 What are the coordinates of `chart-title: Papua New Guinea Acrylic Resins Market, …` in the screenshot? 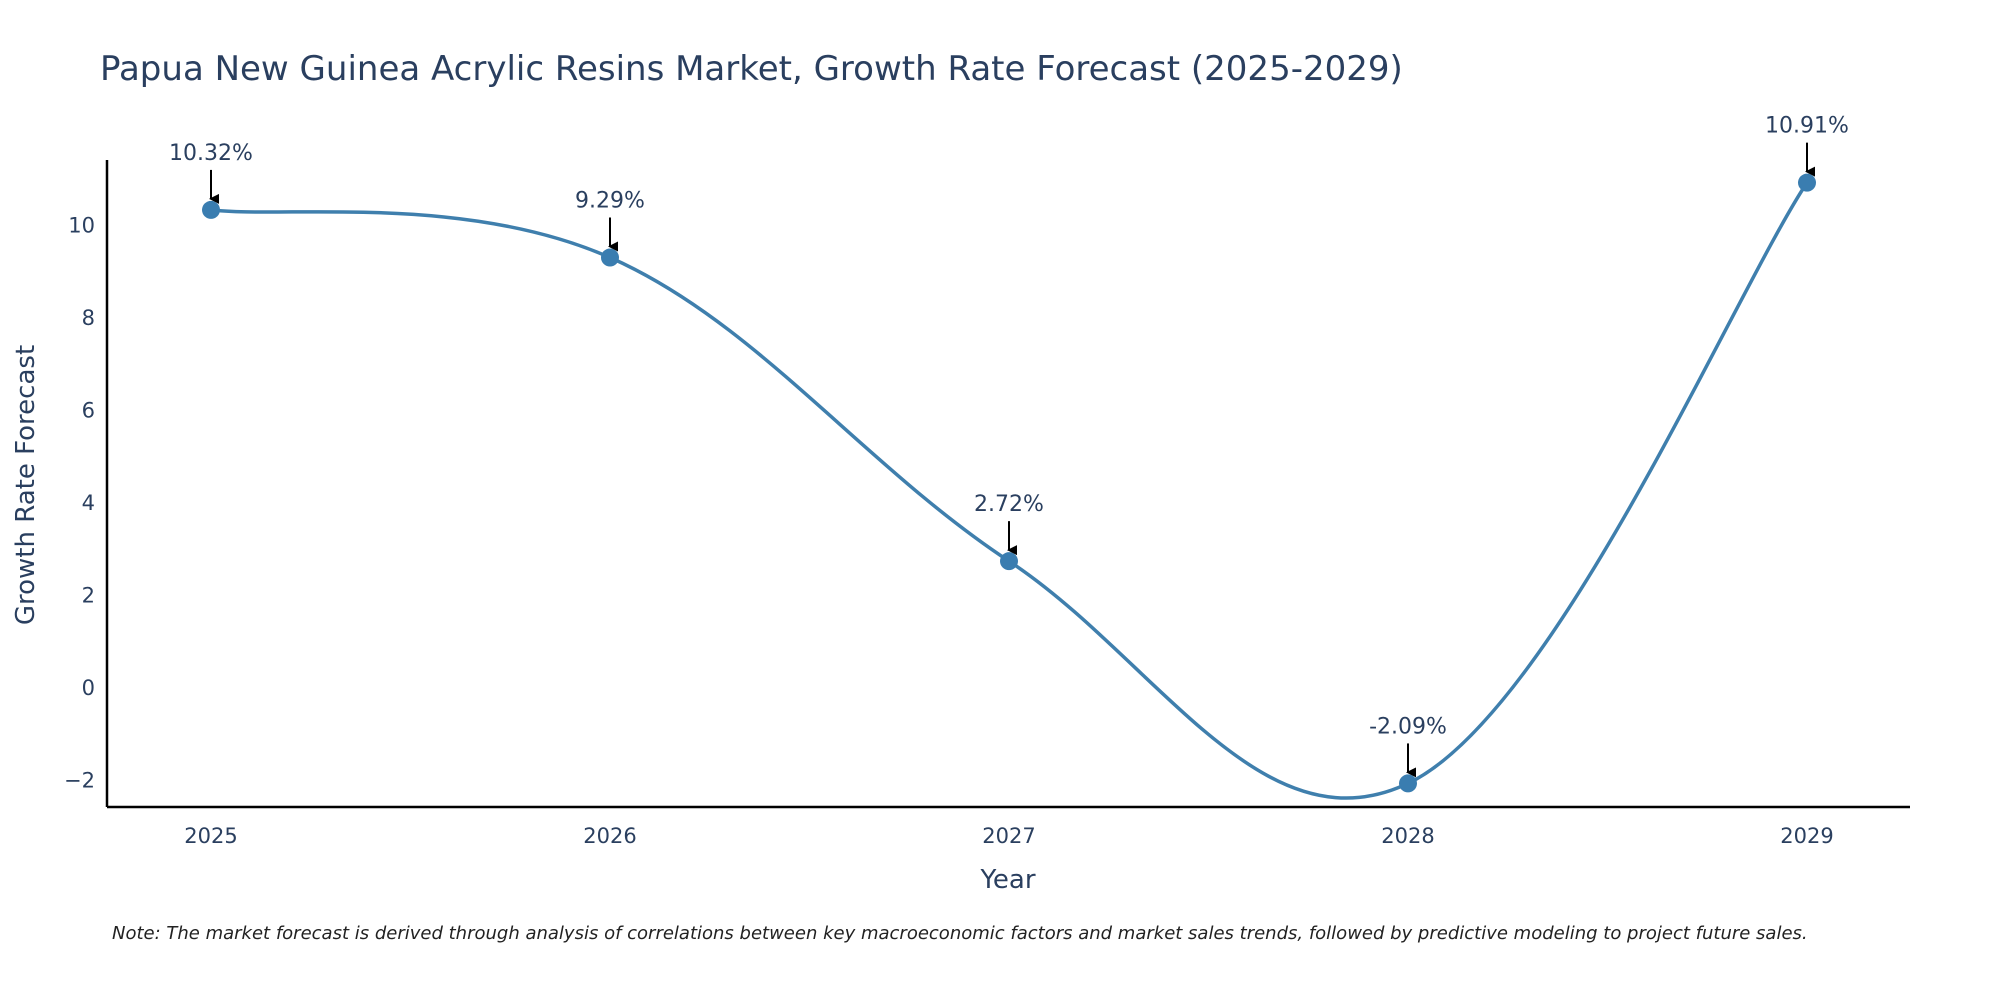 It's located at (751, 69).